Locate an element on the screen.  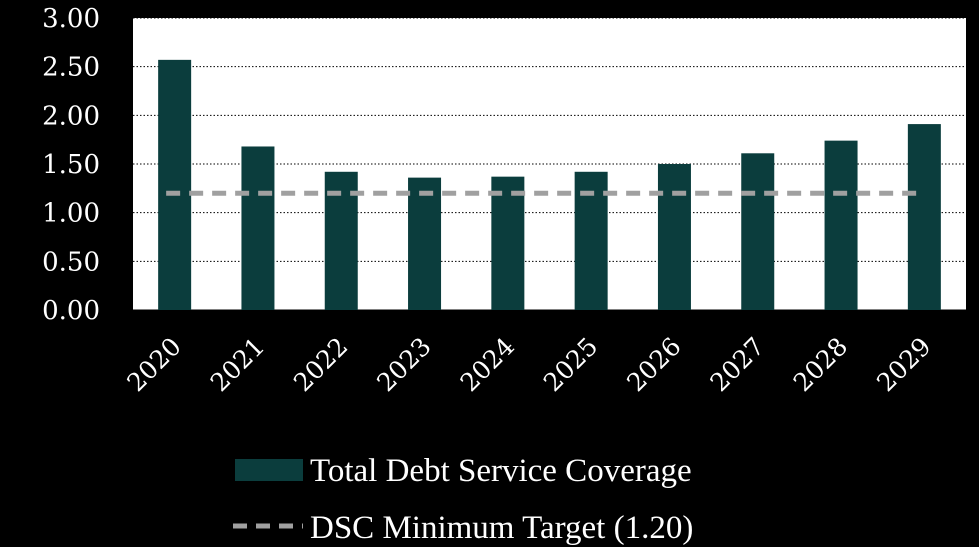
x-tick-label: 2021 is located at coordinates (237, 364).